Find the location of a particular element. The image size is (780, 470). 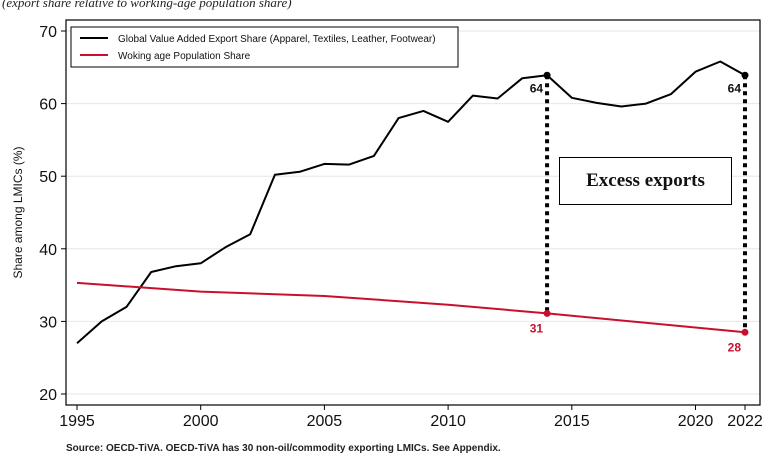

population-share-line is located at coordinates (411, 307).